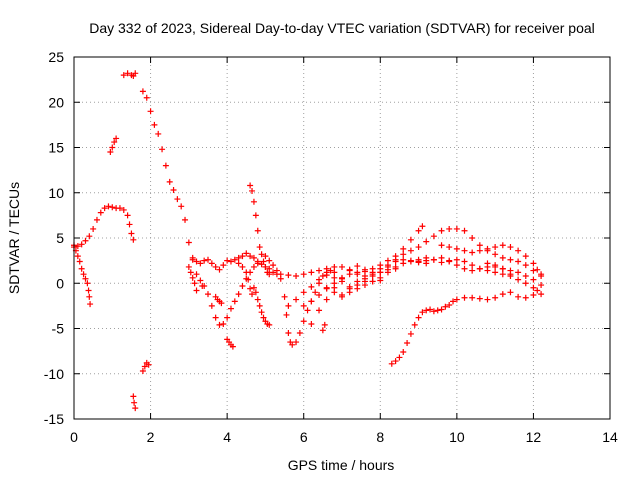 The height and width of the screenshot is (480, 640). What do you see at coordinates (230, 343) in the screenshot?
I see `series-arc-k` at bounding box center [230, 343].